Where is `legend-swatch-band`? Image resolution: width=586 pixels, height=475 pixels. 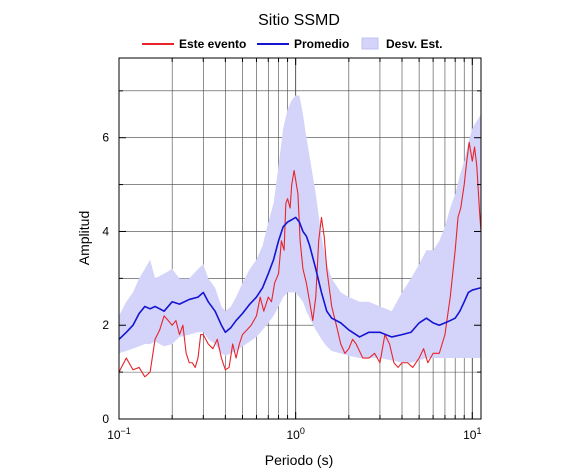
legend-swatch-band is located at coordinates (370, 43).